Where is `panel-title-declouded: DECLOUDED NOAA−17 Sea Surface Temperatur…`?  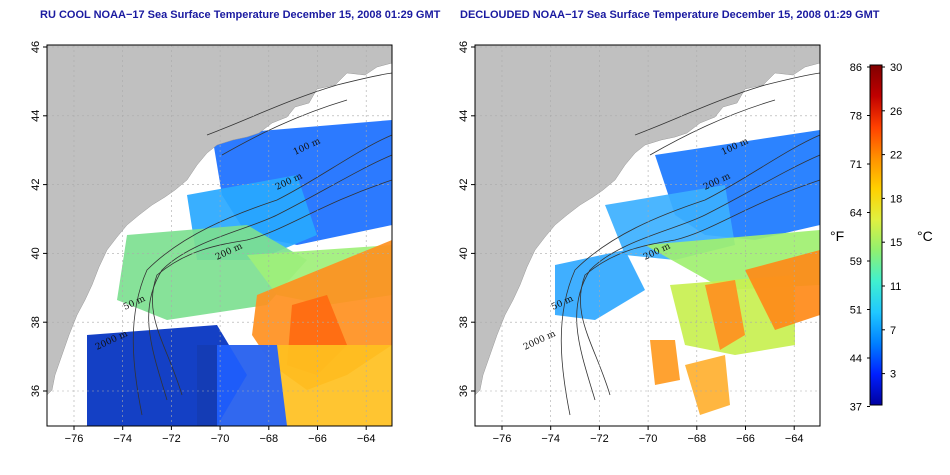 panel-title-declouded: DECLOUDED NOAA−17 Sea Surface Temperatur… is located at coordinates (670, 15).